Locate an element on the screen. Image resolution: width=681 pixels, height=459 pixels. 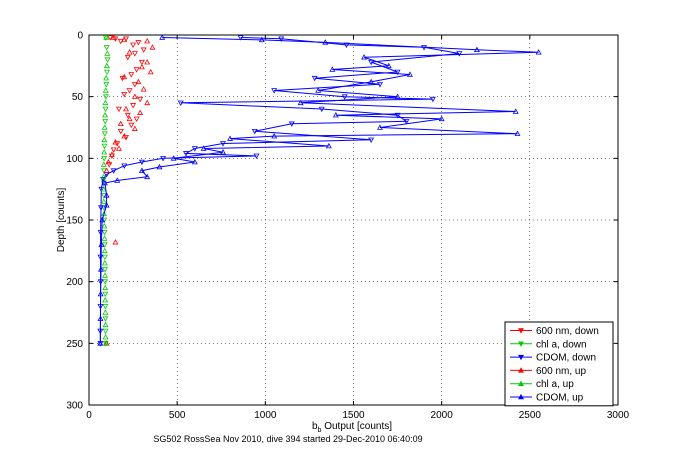
x-tick-label: 2000 is located at coordinates (442, 415).